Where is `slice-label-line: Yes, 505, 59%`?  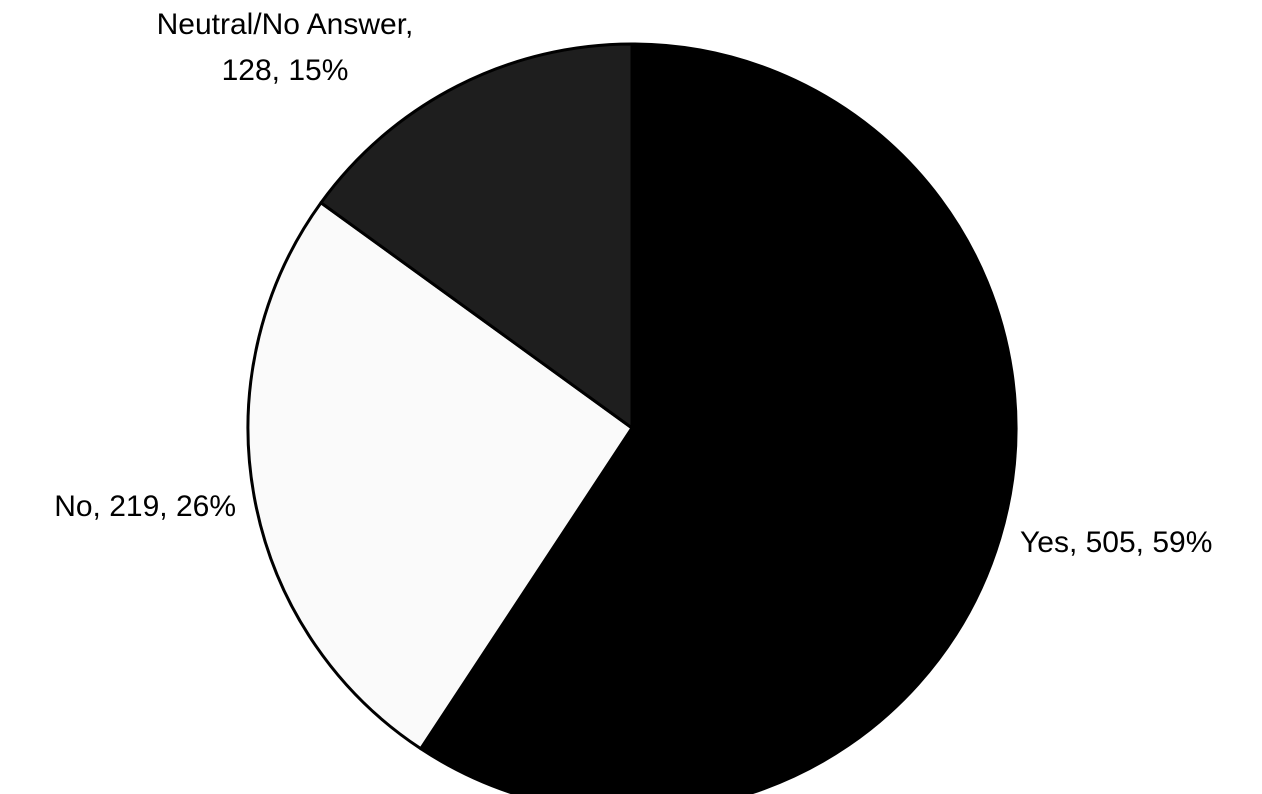 slice-label-line: Yes, 505, 59% is located at coordinates (1116, 542).